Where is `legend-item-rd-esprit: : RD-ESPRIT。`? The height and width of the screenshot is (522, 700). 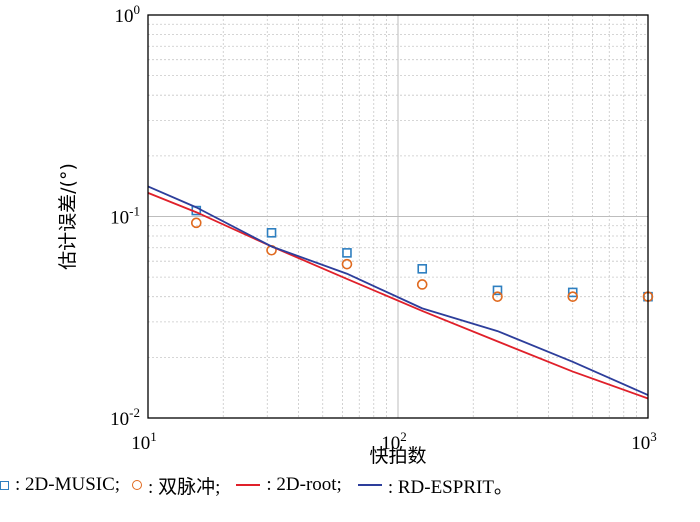
legend-item-rd-esprit: : RD-ESPRIT。 is located at coordinates (435, 485).